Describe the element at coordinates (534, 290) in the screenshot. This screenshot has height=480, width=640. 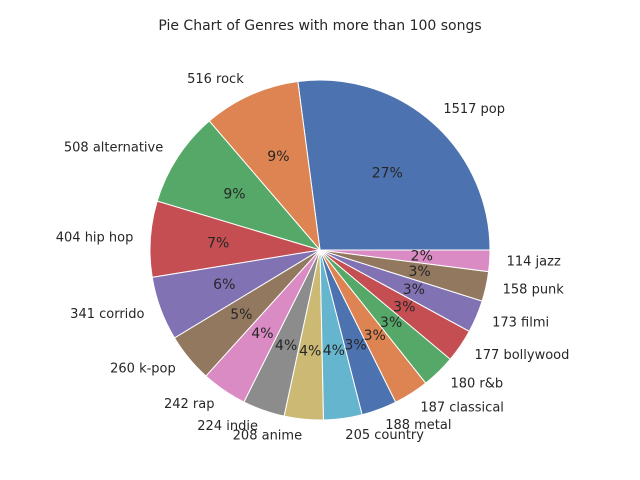
I see `slice-label-158-punk: 158 punk` at that location.